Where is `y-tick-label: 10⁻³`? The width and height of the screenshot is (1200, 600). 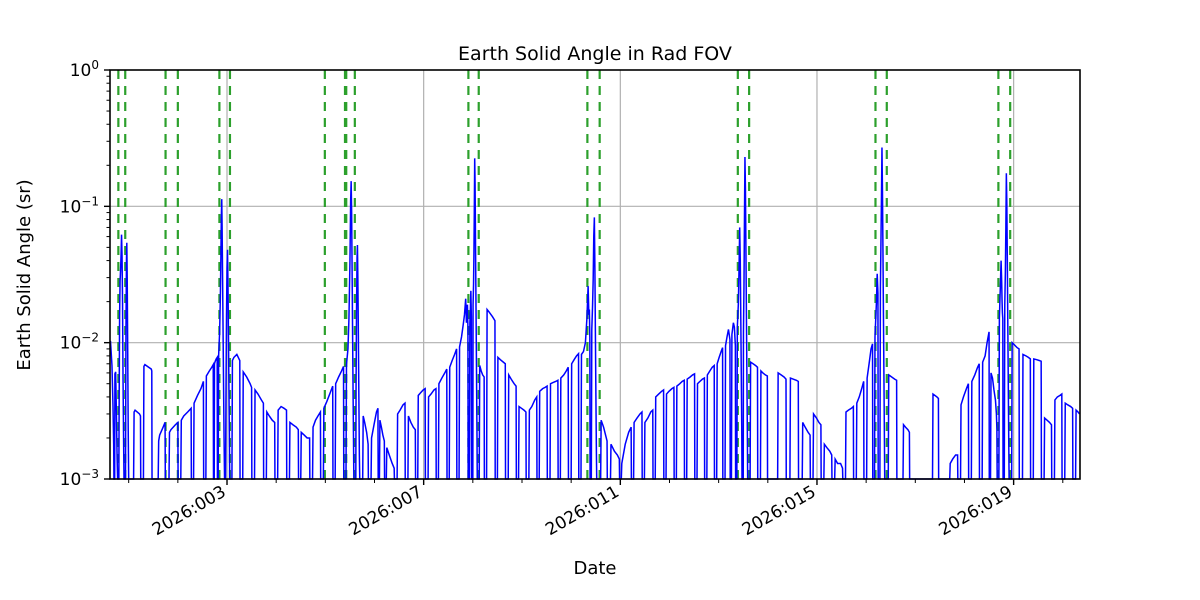
y-tick-label: 10⁻³ is located at coordinates (79, 478).